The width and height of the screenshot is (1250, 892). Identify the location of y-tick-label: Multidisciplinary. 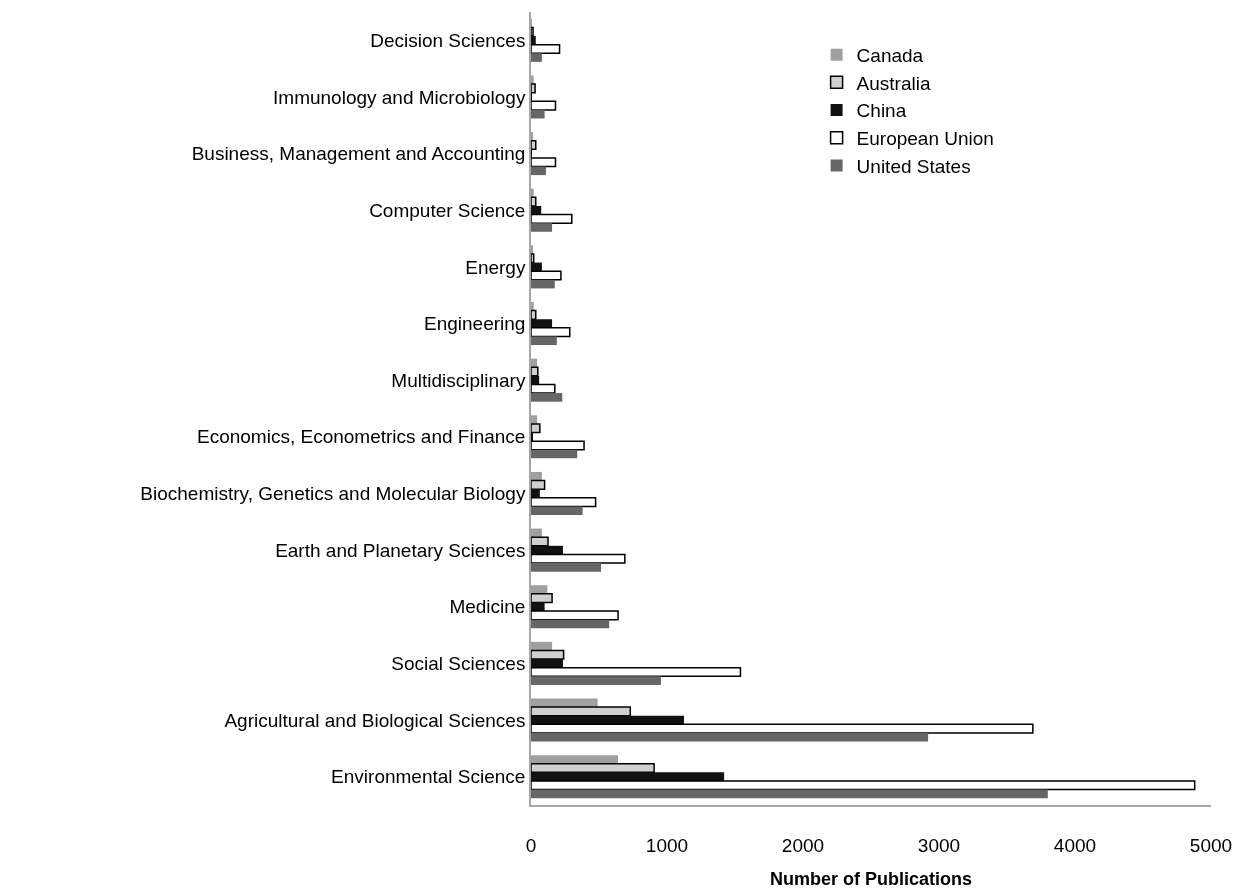
(458, 380).